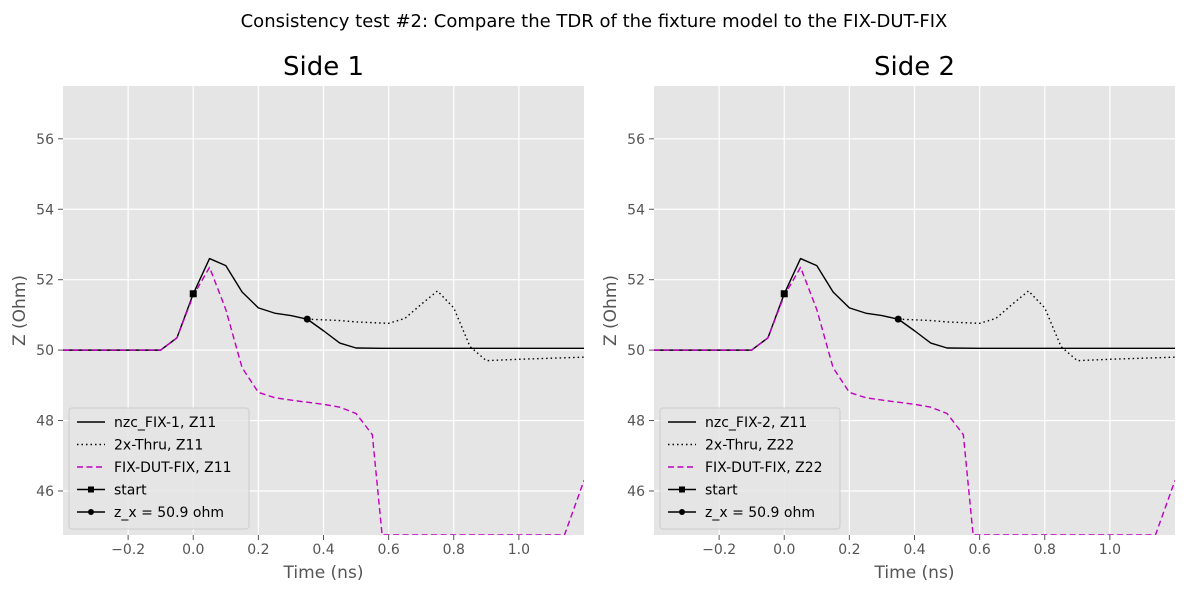 The width and height of the screenshot is (1188, 594). What do you see at coordinates (764, 468) in the screenshot?
I see `legend-label: FIX-DUT-FIX, Z22` at bounding box center [764, 468].